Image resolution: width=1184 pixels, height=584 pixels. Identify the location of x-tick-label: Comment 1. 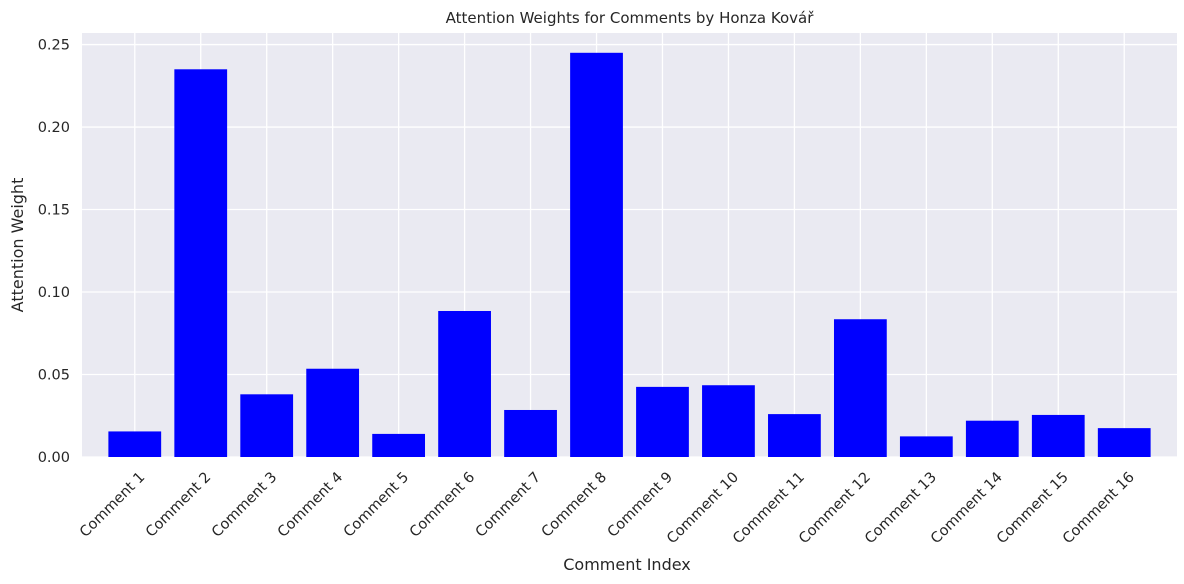
(112, 504).